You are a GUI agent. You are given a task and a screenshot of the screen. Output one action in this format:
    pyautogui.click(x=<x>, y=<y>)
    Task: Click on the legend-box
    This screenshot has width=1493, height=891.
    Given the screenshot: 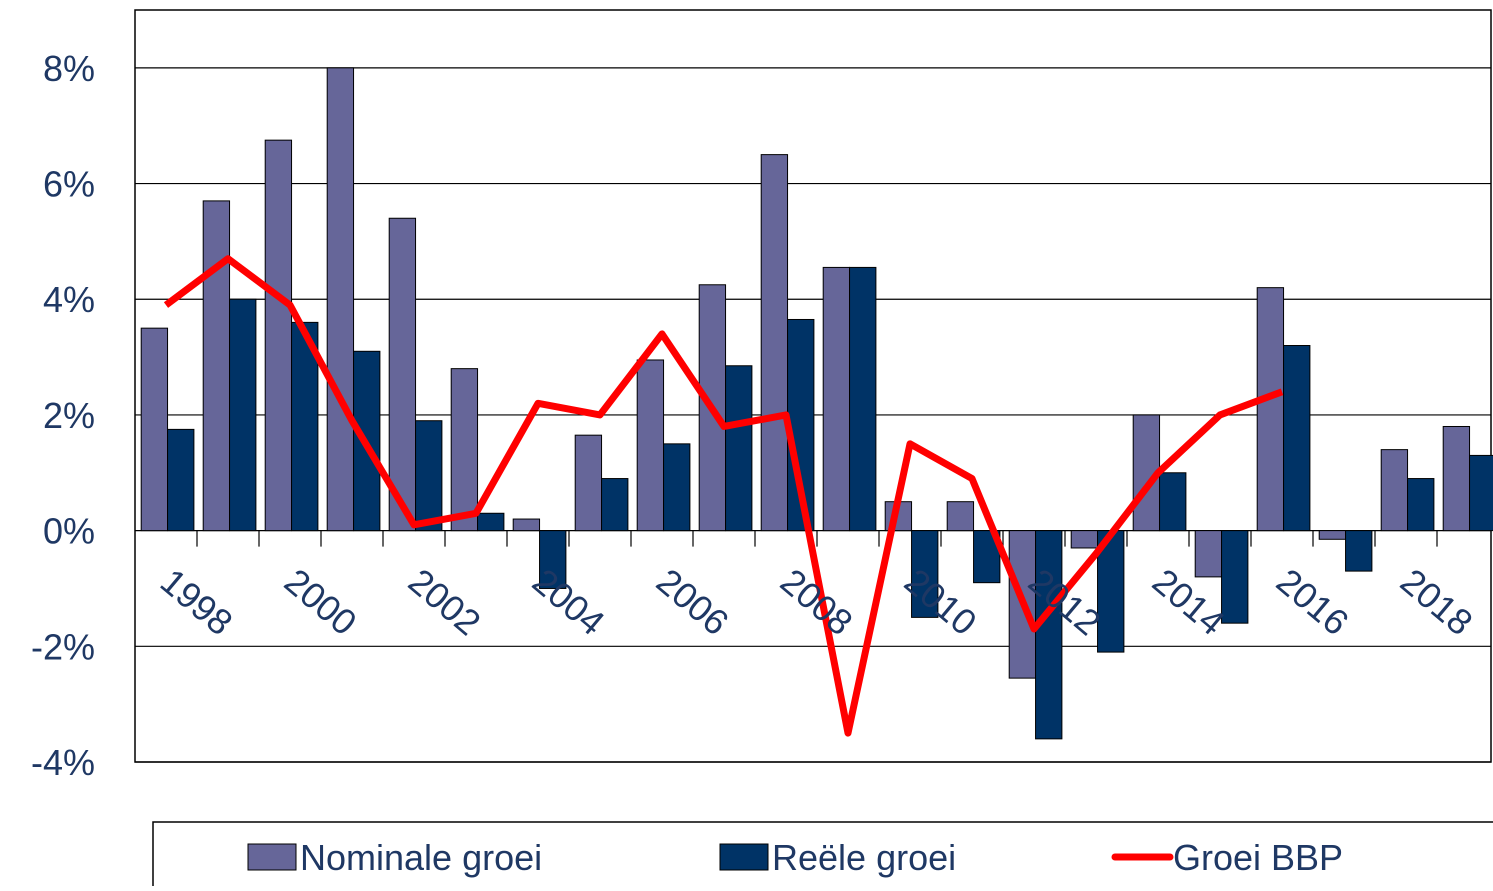 What is the action you would take?
    pyautogui.click(x=822, y=856)
    